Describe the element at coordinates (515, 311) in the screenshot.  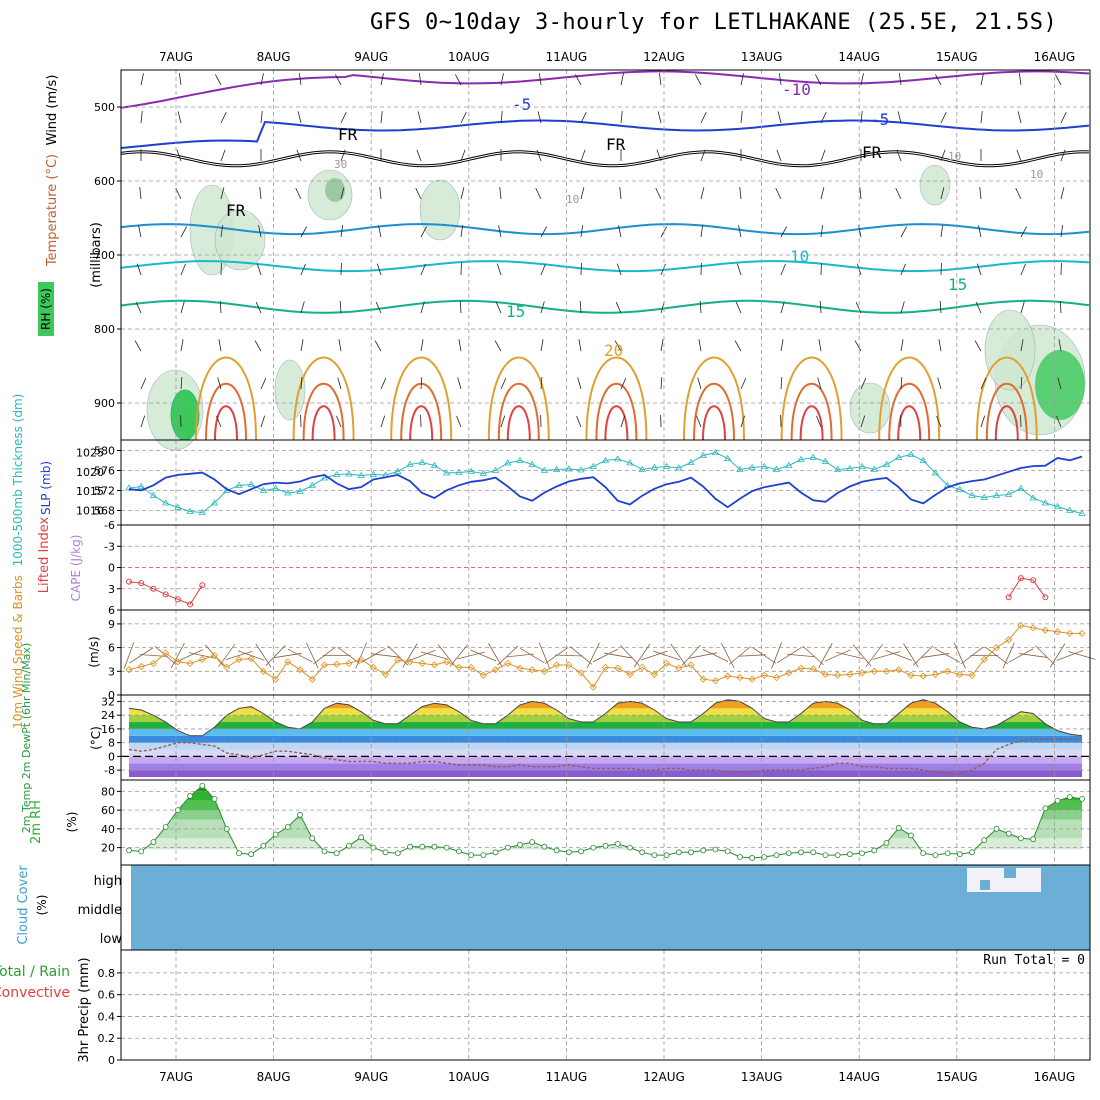
I see `contour-label: 15` at that location.